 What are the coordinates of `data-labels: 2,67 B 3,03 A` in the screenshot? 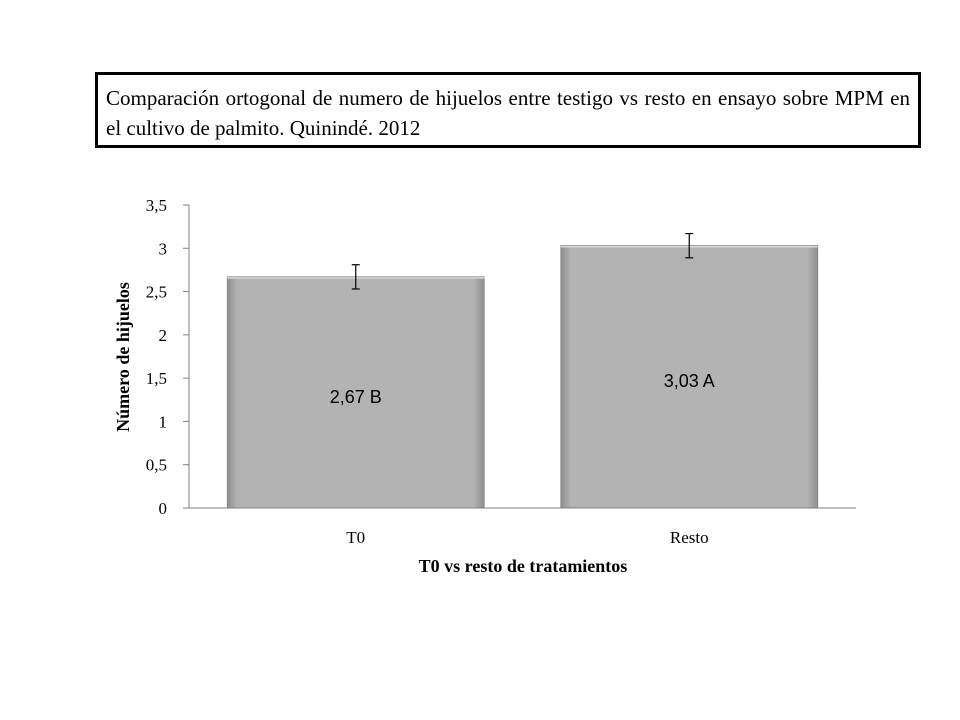 It's located at (522, 389).